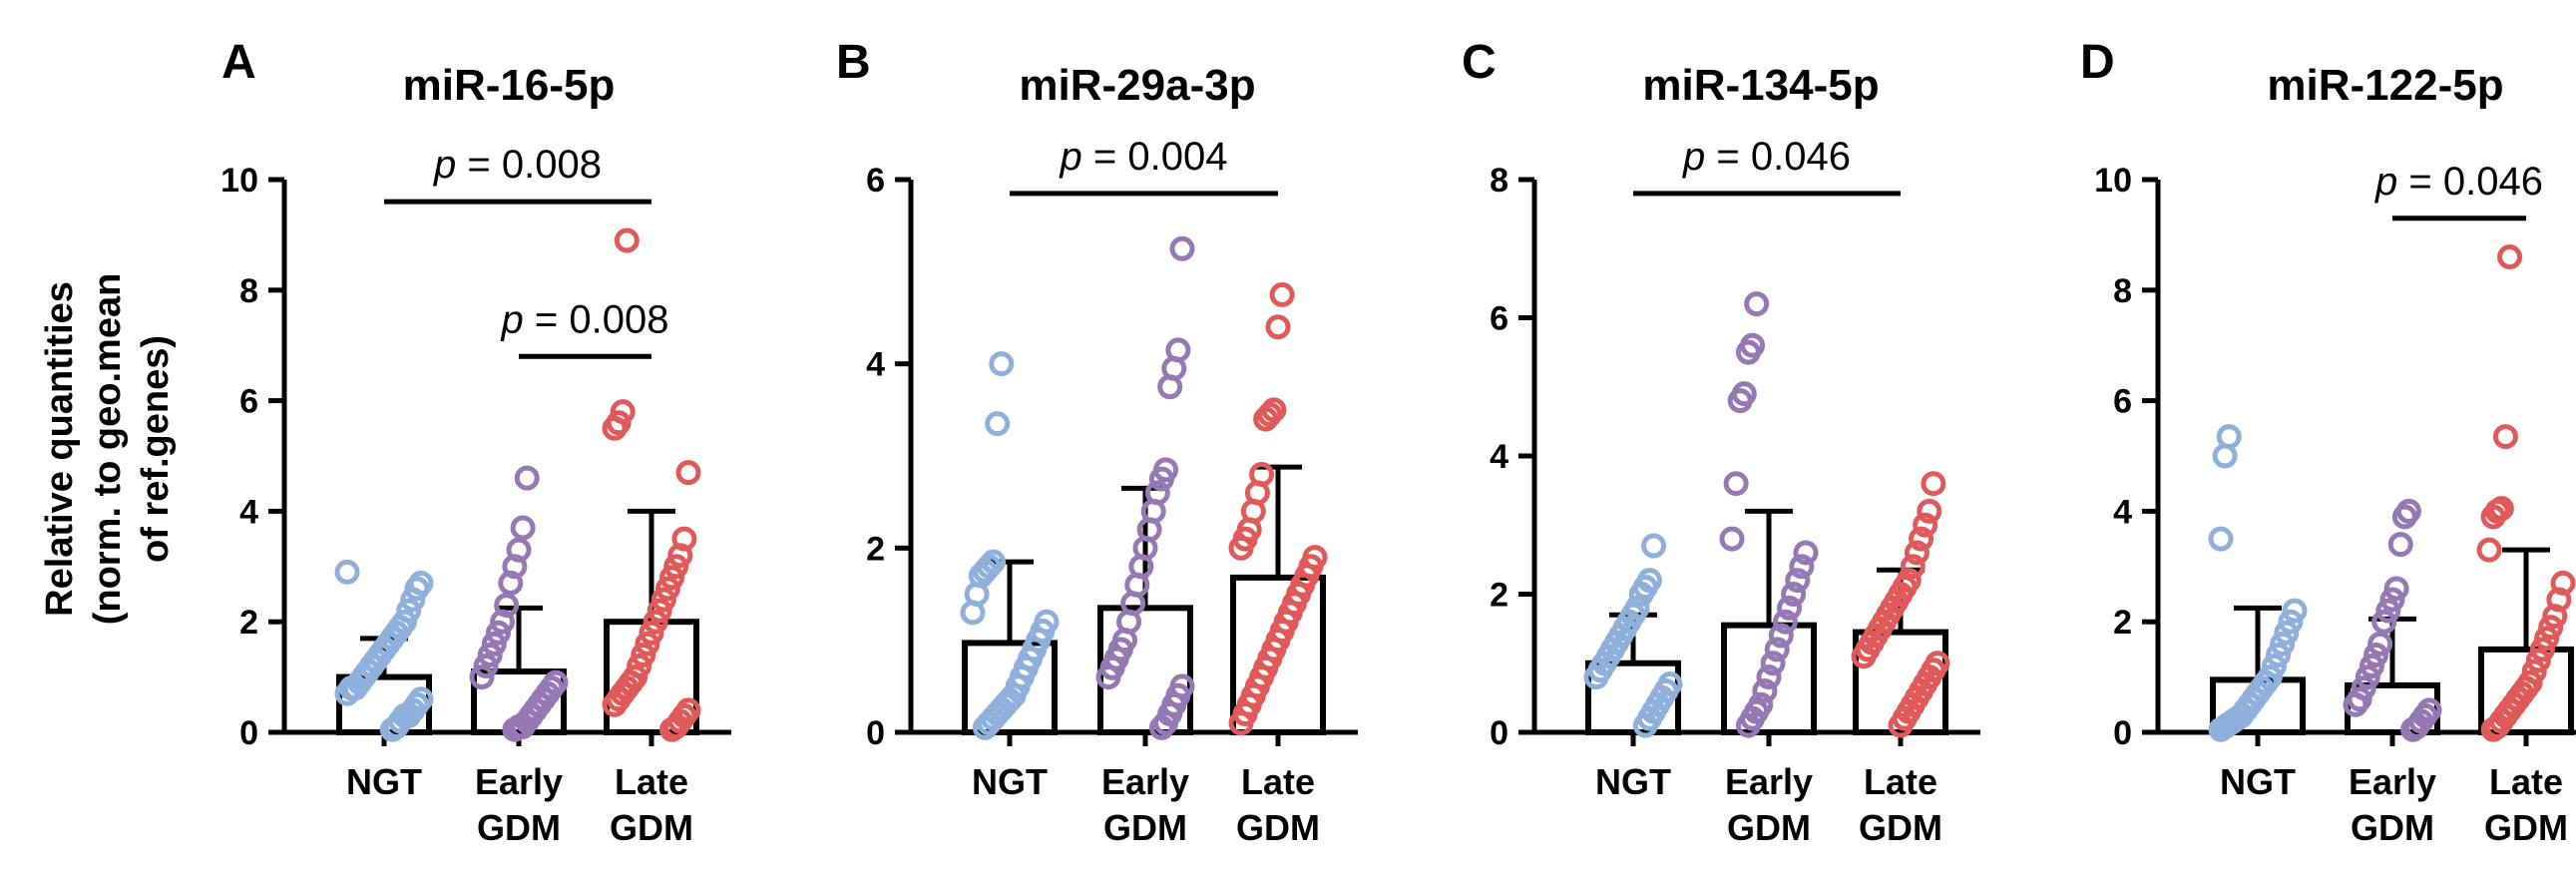  What do you see at coordinates (1479, 62) in the screenshot?
I see `panel-label: C` at bounding box center [1479, 62].